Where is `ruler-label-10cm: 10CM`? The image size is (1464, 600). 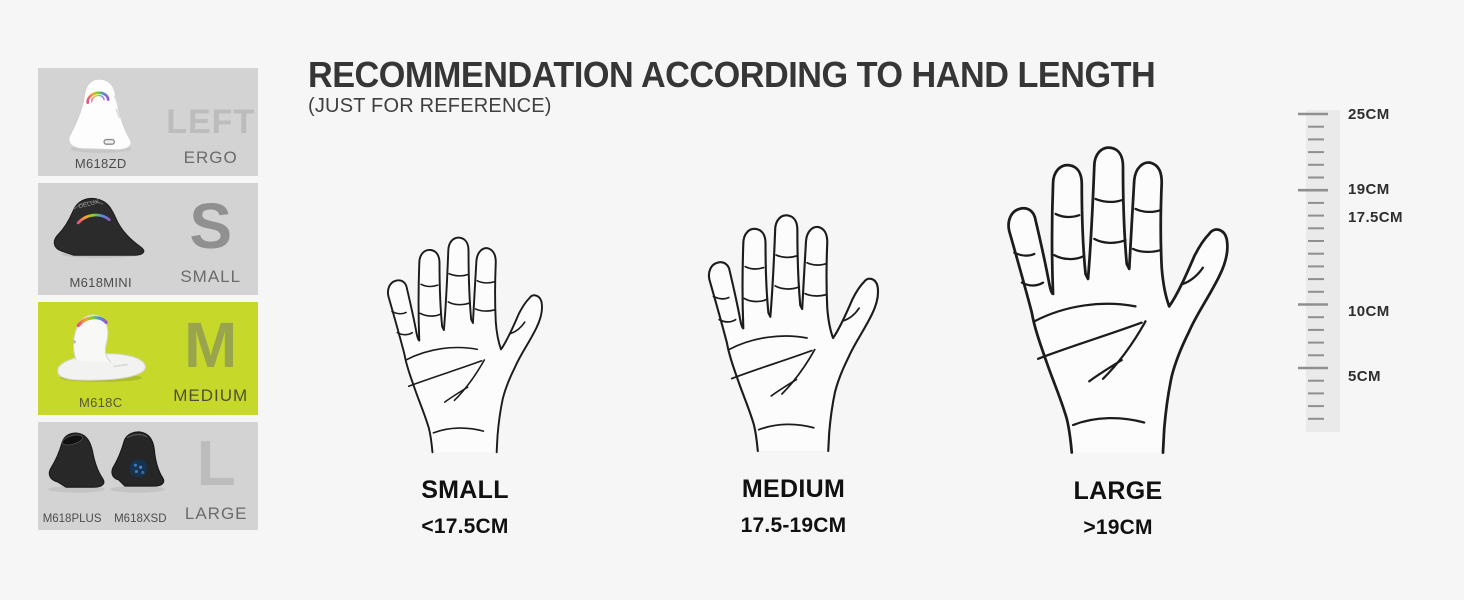
ruler-label-10cm: 10CM is located at coordinates (1369, 311).